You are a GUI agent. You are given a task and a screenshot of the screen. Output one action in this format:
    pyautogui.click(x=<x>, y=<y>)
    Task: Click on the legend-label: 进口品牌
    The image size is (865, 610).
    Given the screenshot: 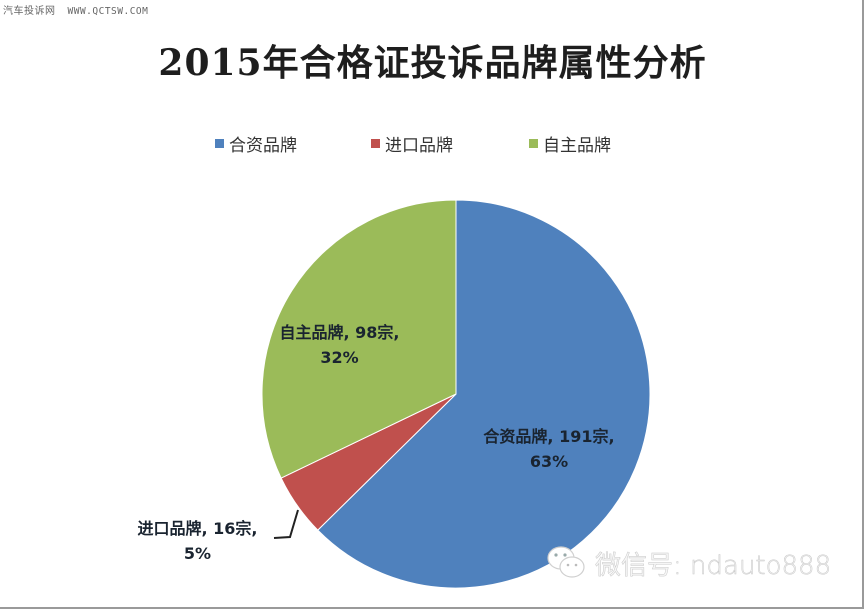 What is the action you would take?
    pyautogui.click(x=419, y=146)
    